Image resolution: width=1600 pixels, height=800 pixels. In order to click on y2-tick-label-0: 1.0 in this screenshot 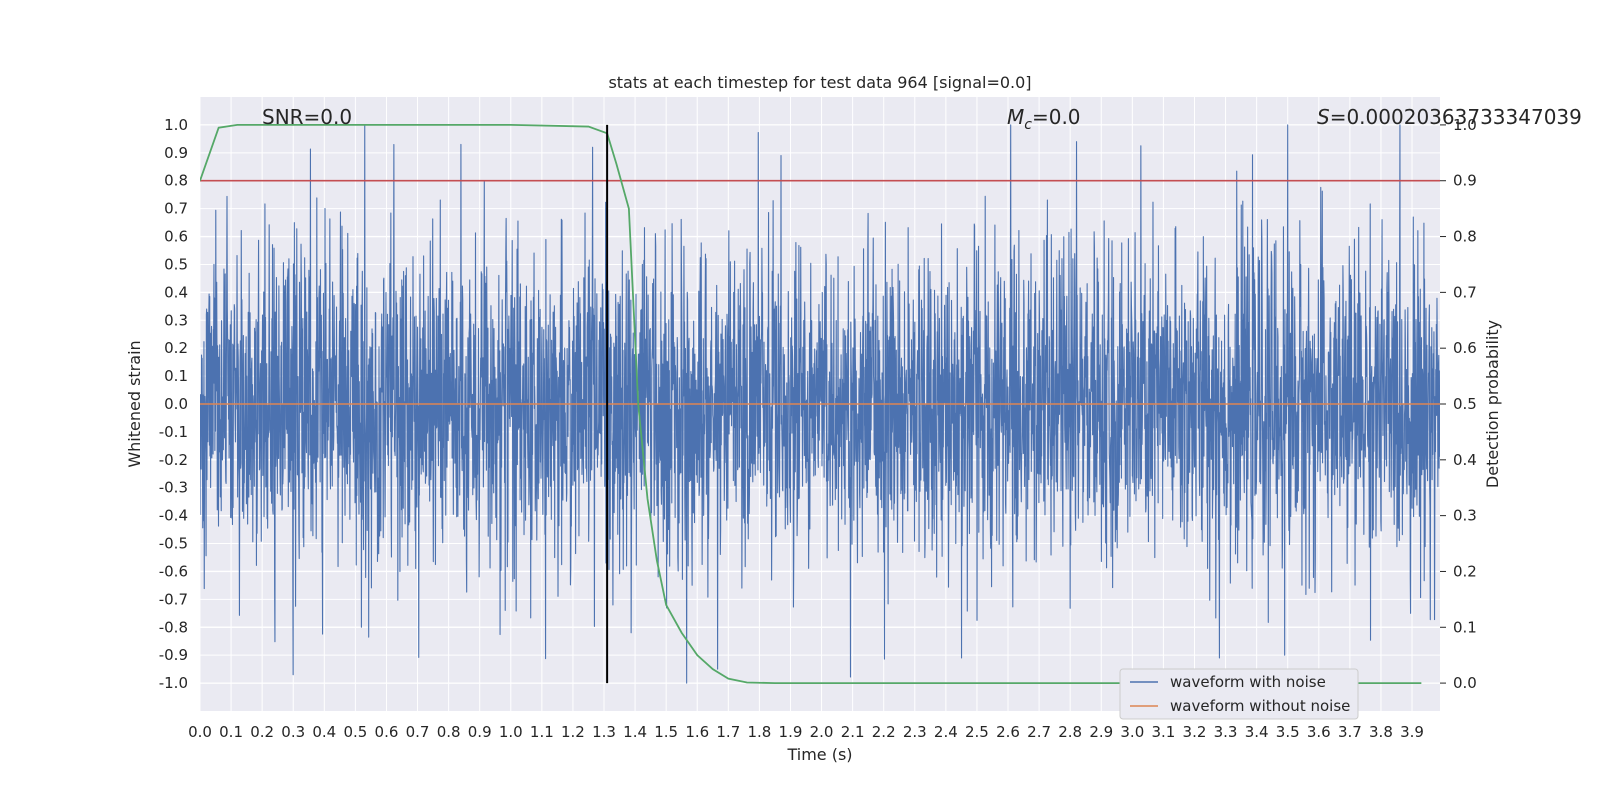, I will do `click(1465, 125)`.